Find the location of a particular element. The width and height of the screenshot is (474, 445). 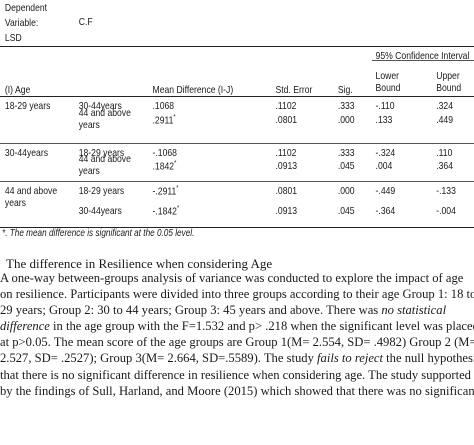

sig-header: Sig. is located at coordinates (345, 90).